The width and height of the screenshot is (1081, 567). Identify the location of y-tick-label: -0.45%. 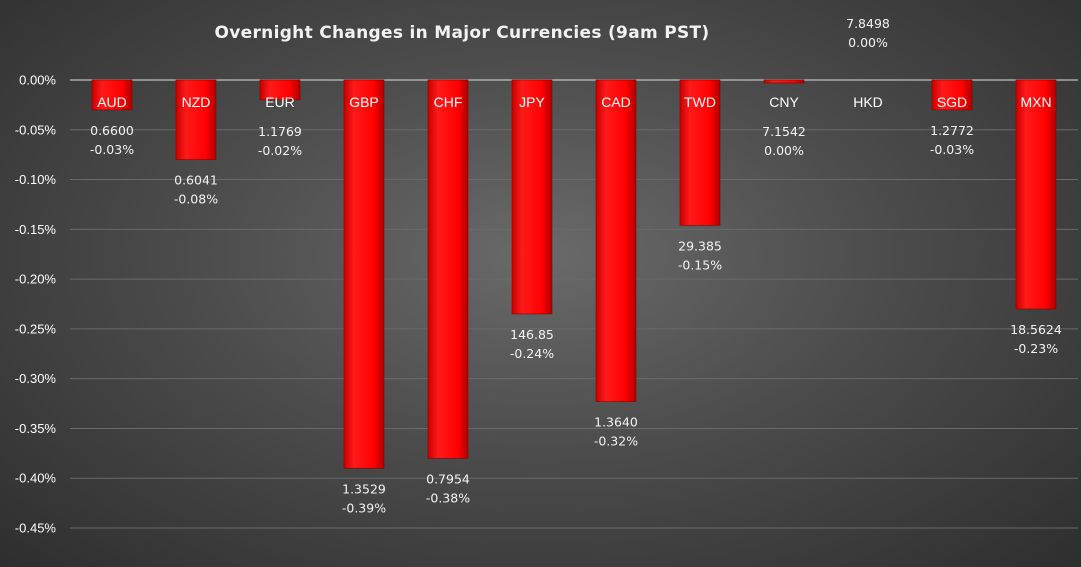
(36, 528).